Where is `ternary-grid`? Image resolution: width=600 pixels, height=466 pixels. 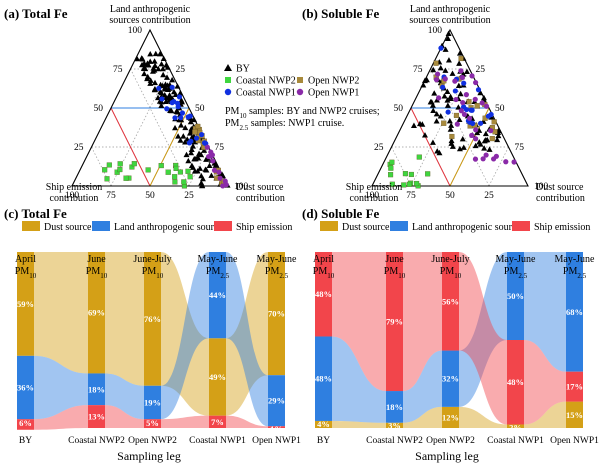 ternary-grid is located at coordinates (450, 127).